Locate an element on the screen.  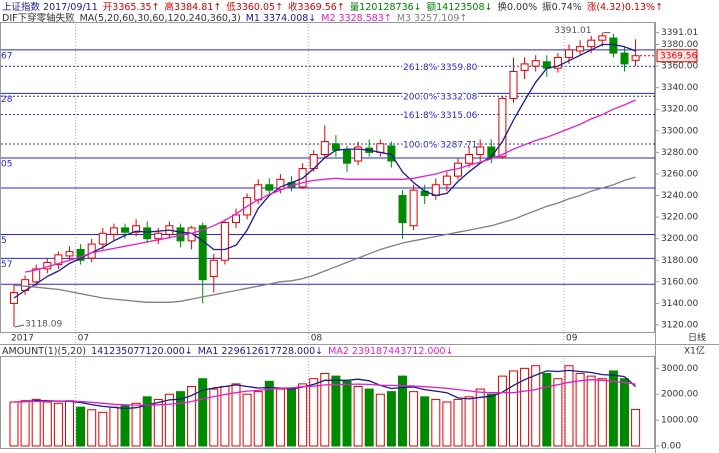
fib-label: 261.8% 3359.80 is located at coordinates (440, 68).